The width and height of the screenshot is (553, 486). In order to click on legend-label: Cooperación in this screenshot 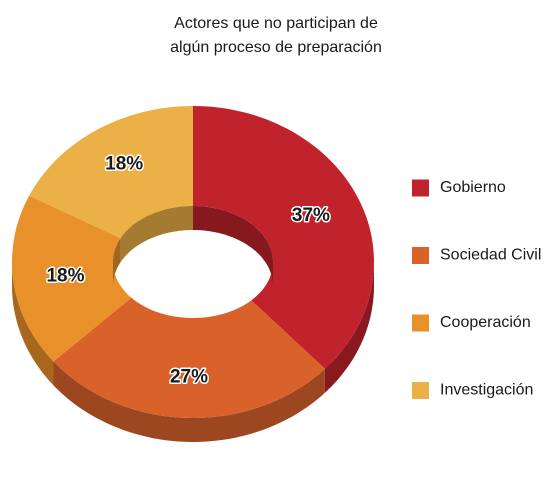, I will do `click(485, 322)`.